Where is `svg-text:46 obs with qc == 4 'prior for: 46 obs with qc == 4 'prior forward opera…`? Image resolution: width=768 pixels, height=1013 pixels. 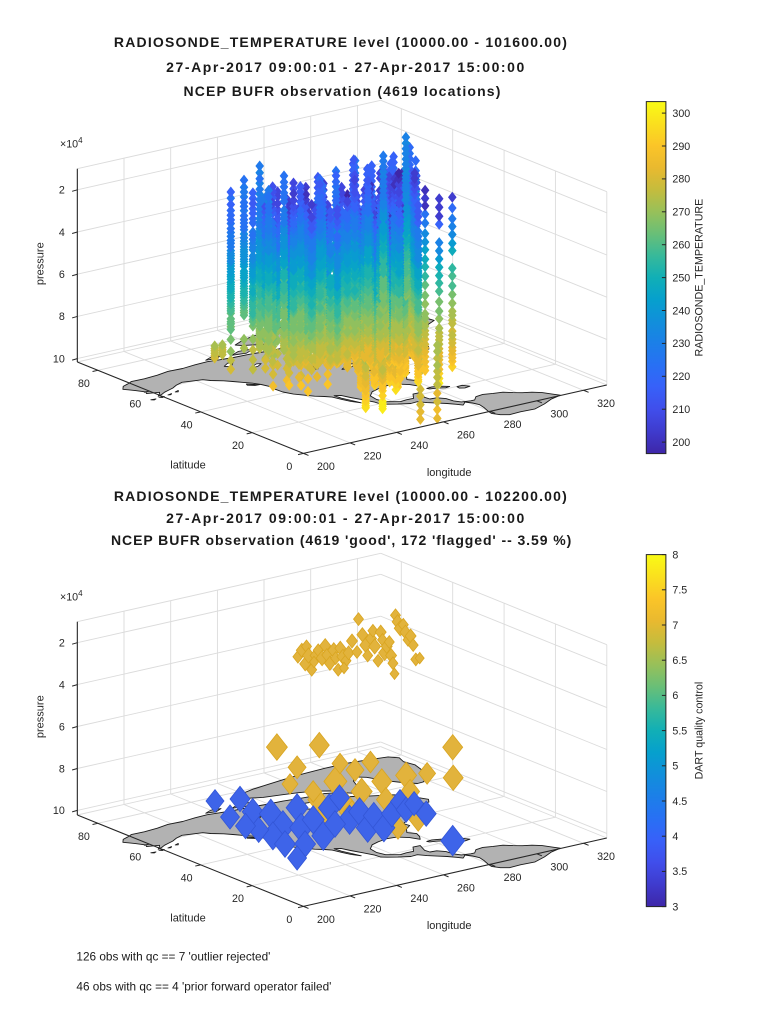 svg-text:46 obs with qc == 4 'prior for: 46 obs with qc == 4 'prior forward opera… is located at coordinates (203, 987).